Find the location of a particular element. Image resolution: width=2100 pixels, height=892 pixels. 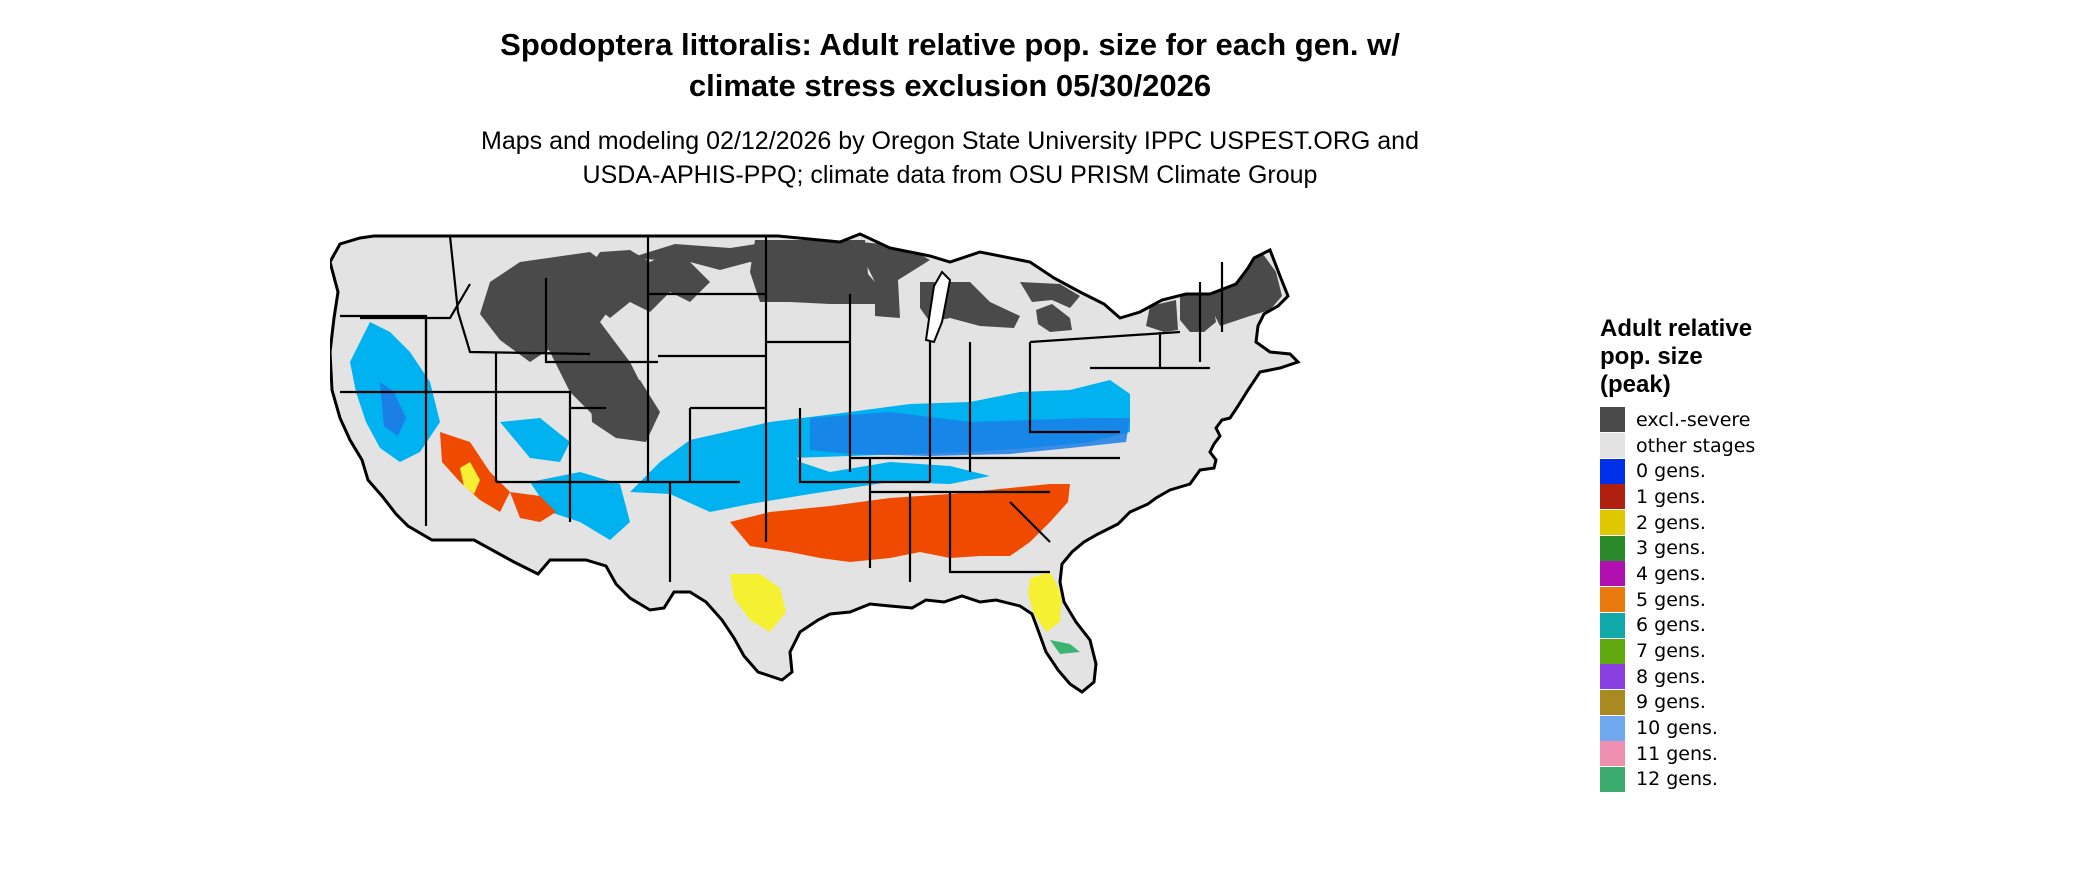

legend-item: 6 gens. is located at coordinates (1730, 625).